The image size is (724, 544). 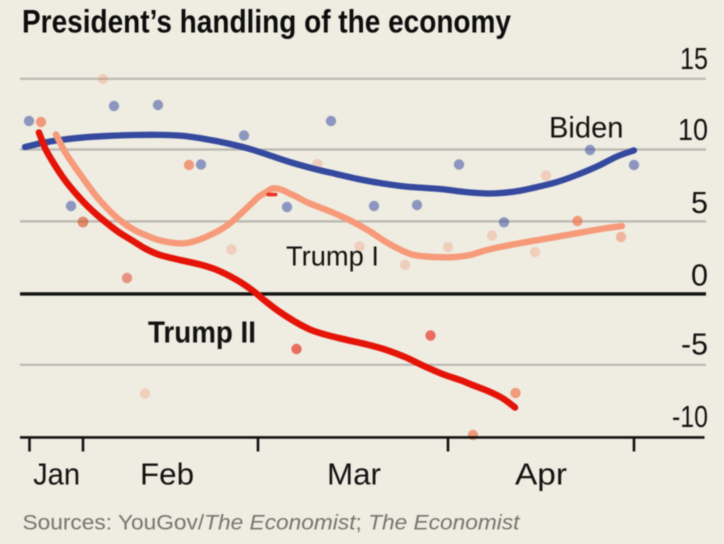 I want to click on svg-text: Jan, so click(x=56, y=473).